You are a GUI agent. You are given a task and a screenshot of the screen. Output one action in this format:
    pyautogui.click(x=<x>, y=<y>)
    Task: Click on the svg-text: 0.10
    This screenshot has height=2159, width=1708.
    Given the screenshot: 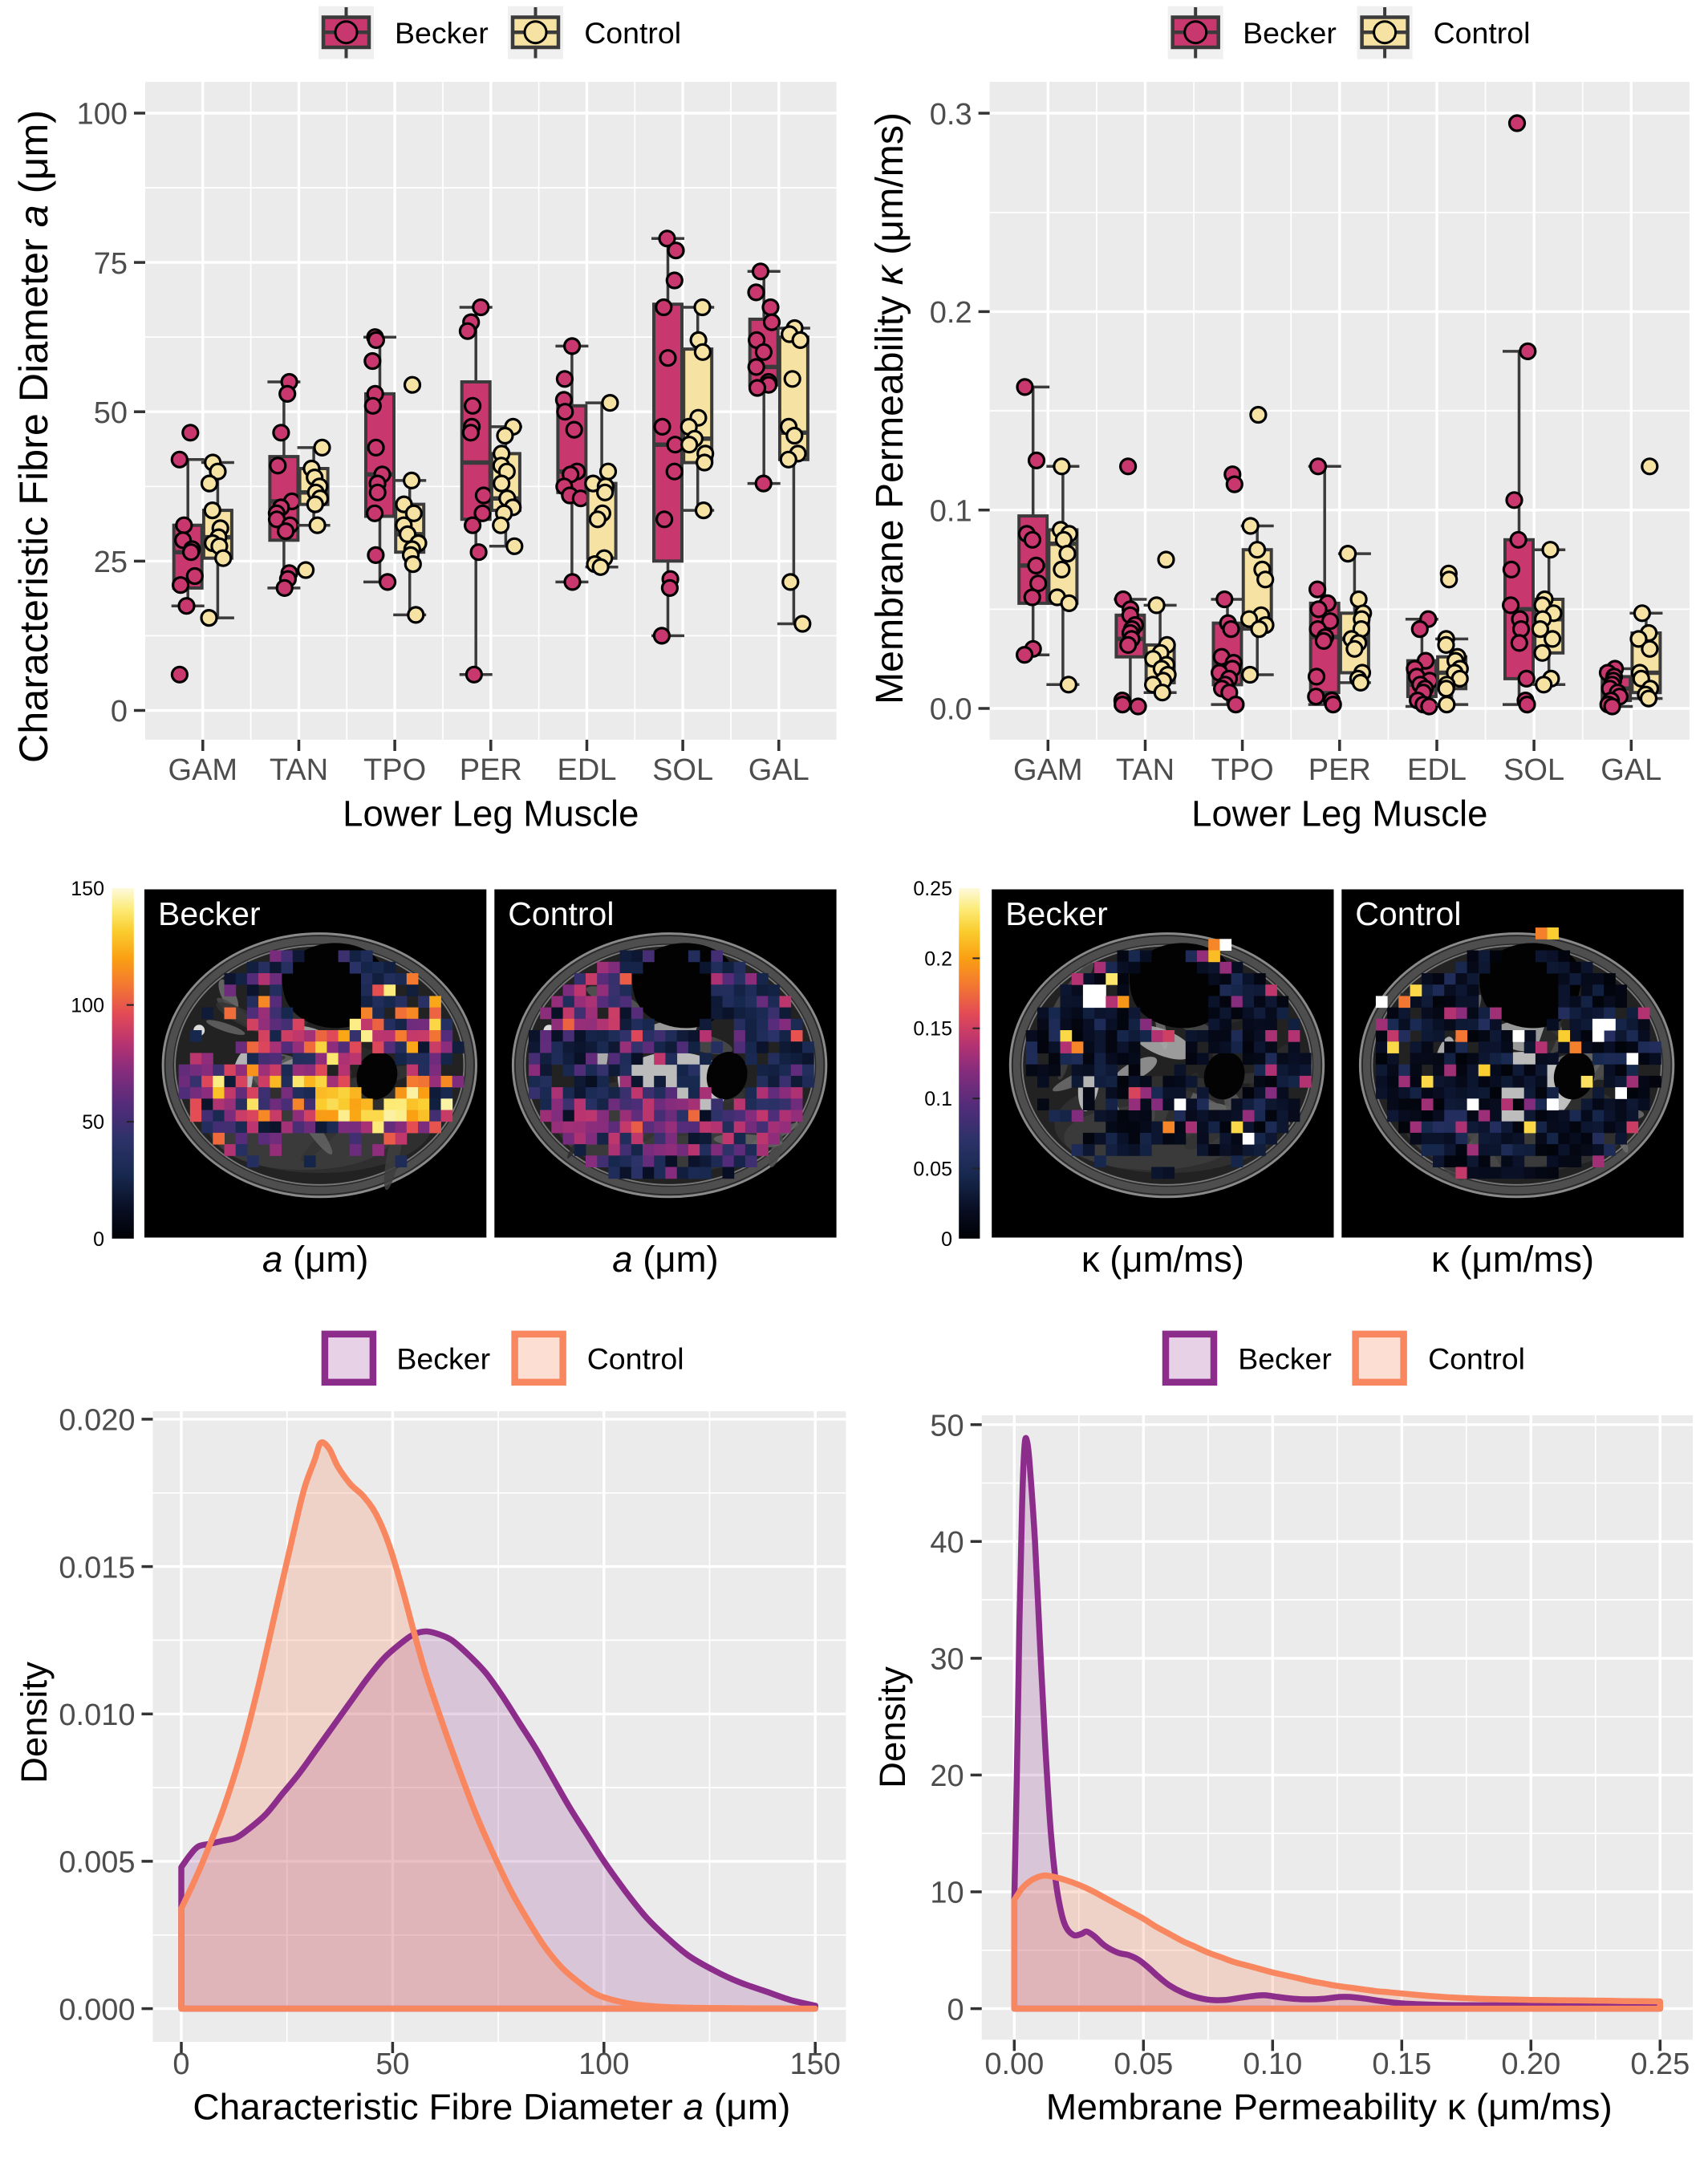 What is the action you would take?
    pyautogui.click(x=1273, y=2064)
    